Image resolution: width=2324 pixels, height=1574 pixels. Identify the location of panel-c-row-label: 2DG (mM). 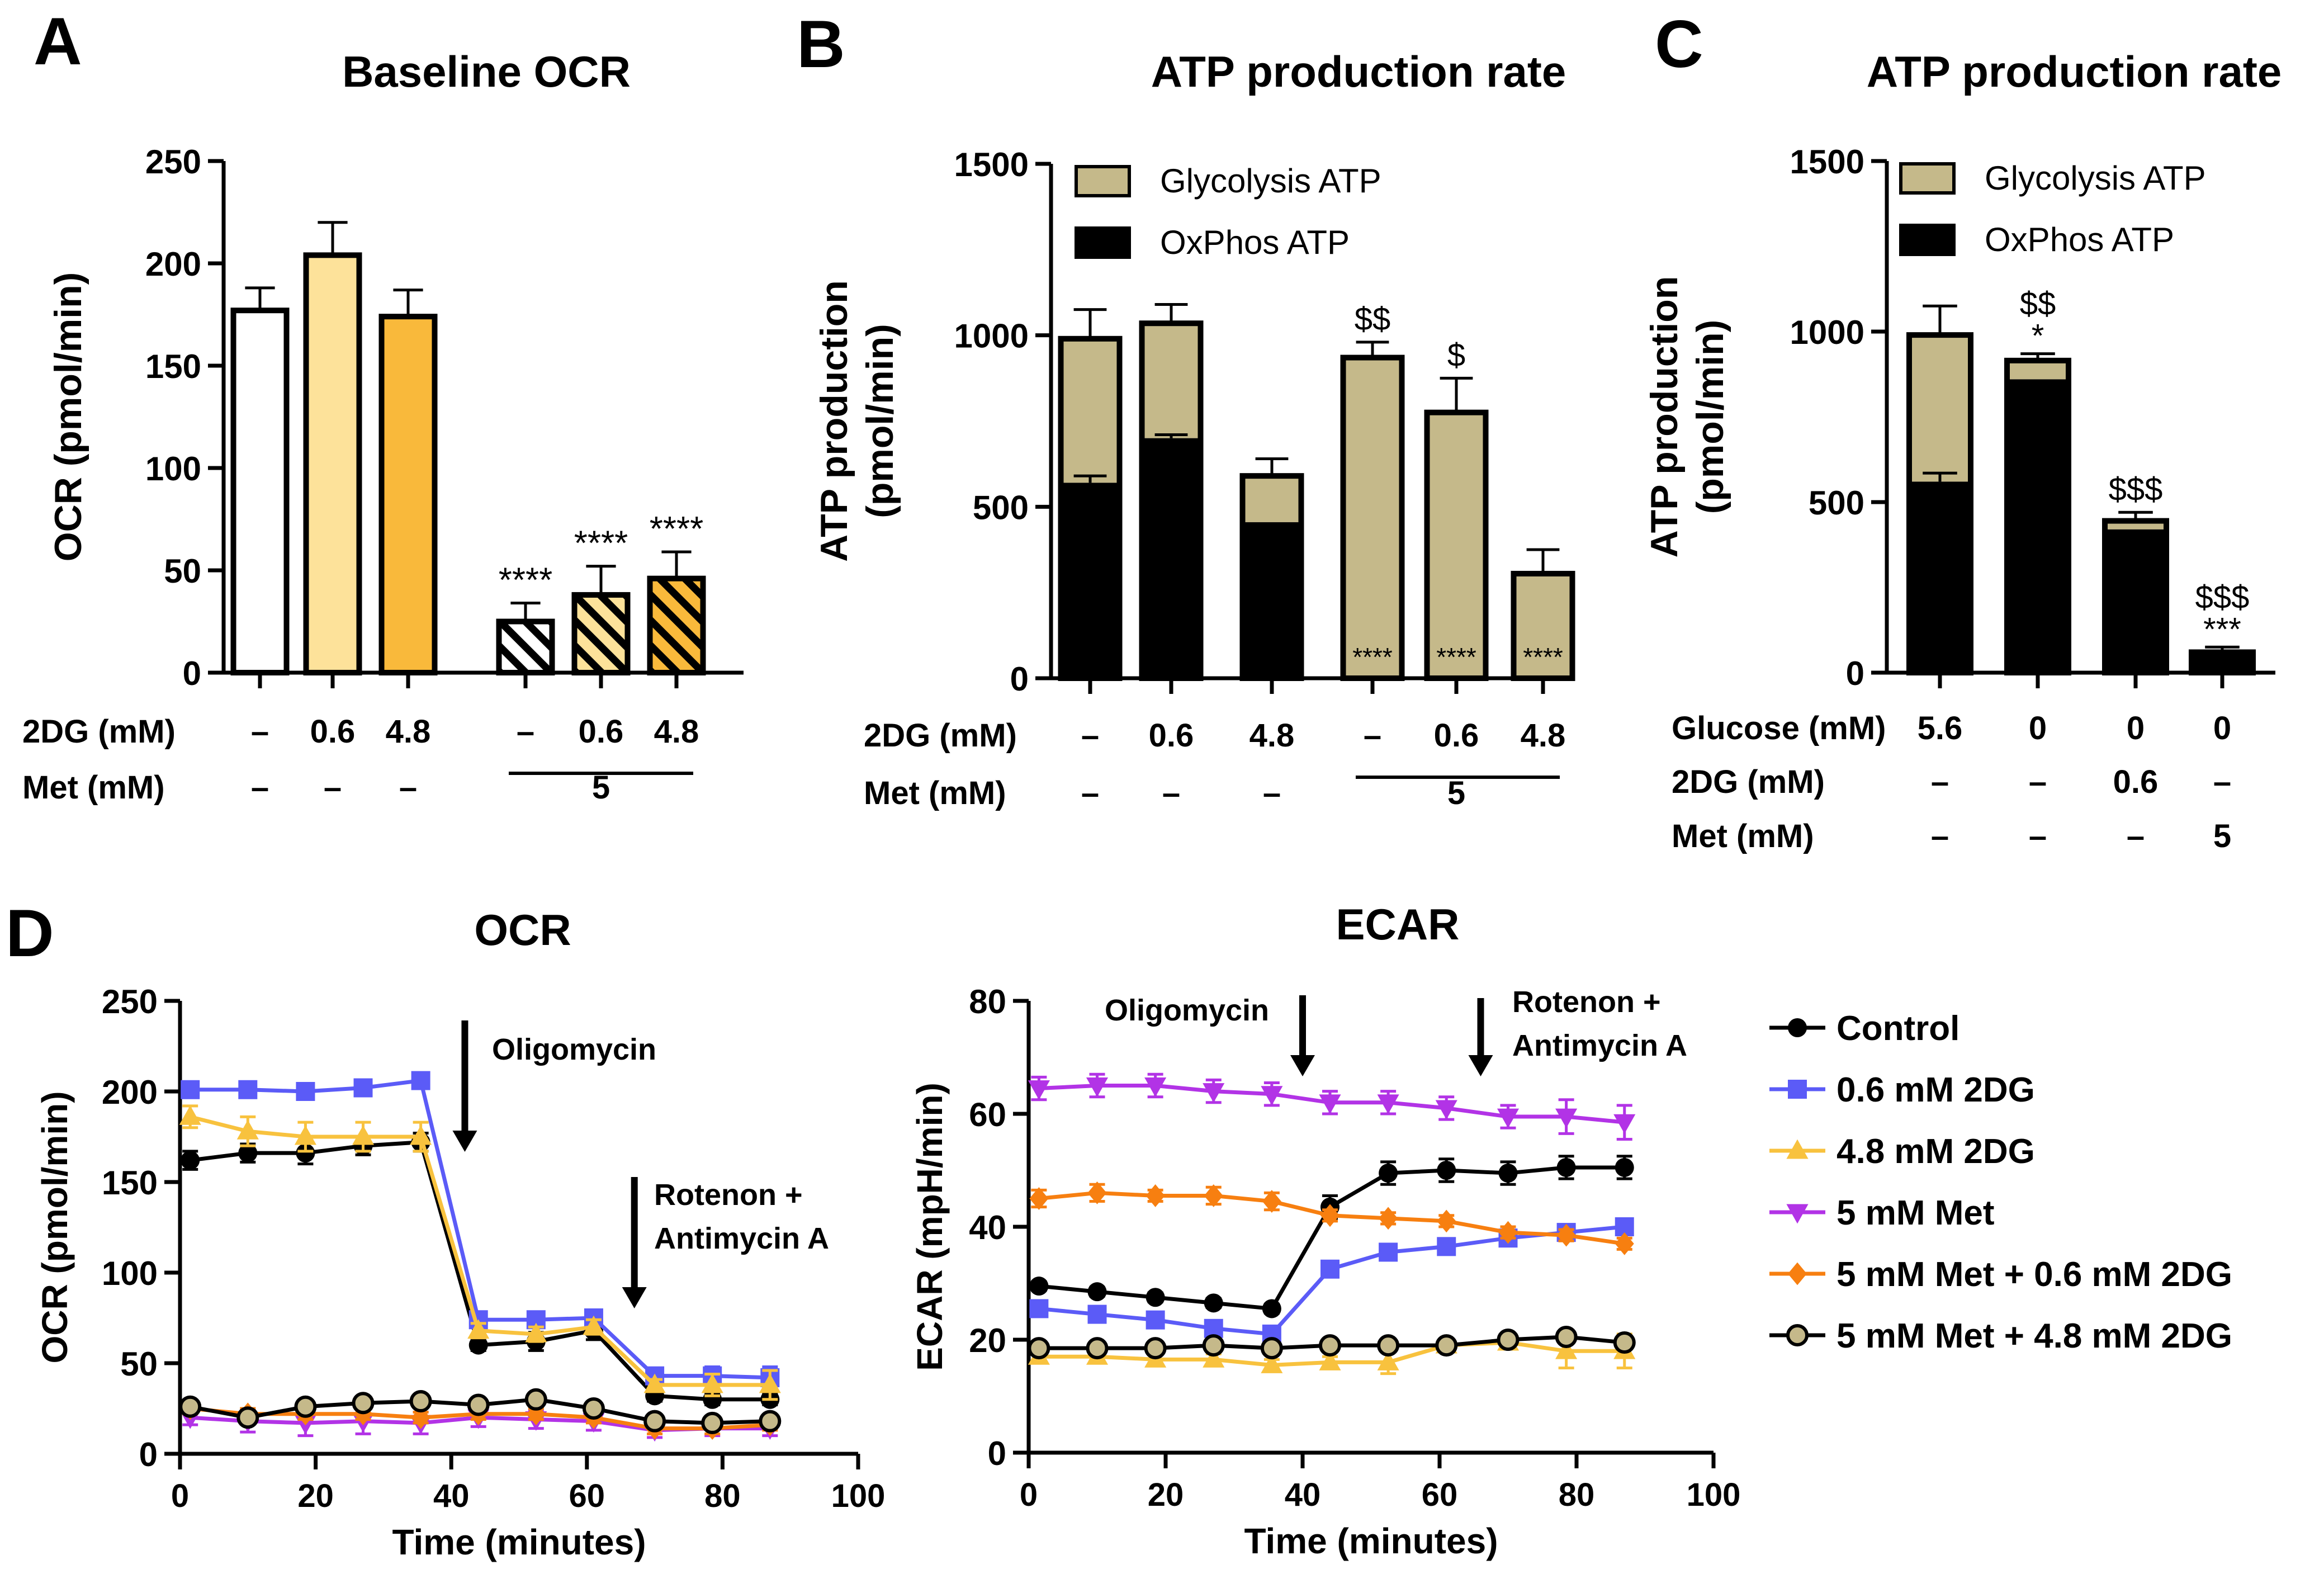
(1748, 782).